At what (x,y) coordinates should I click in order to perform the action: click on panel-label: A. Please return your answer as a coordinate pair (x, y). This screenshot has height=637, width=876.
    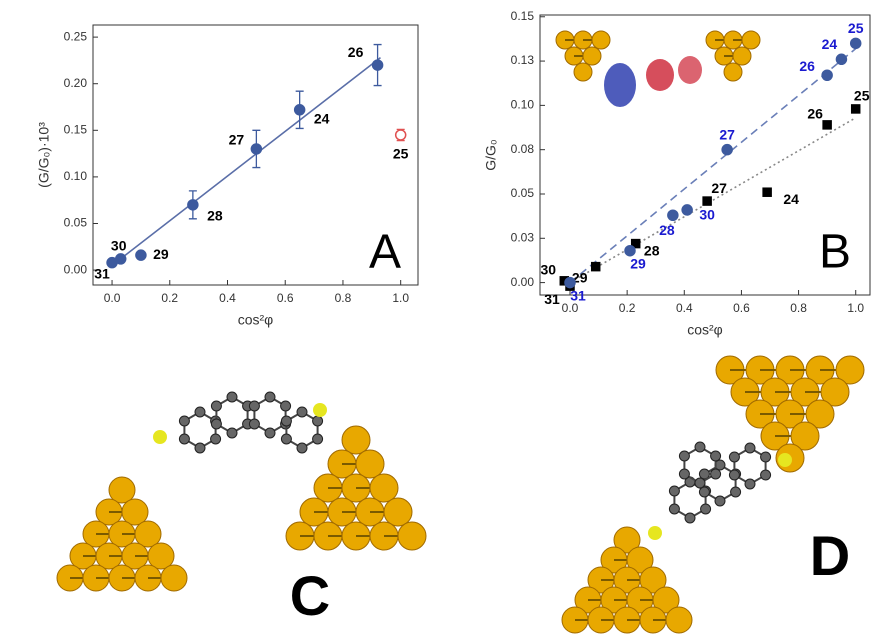
    Looking at the image, I should click on (385, 252).